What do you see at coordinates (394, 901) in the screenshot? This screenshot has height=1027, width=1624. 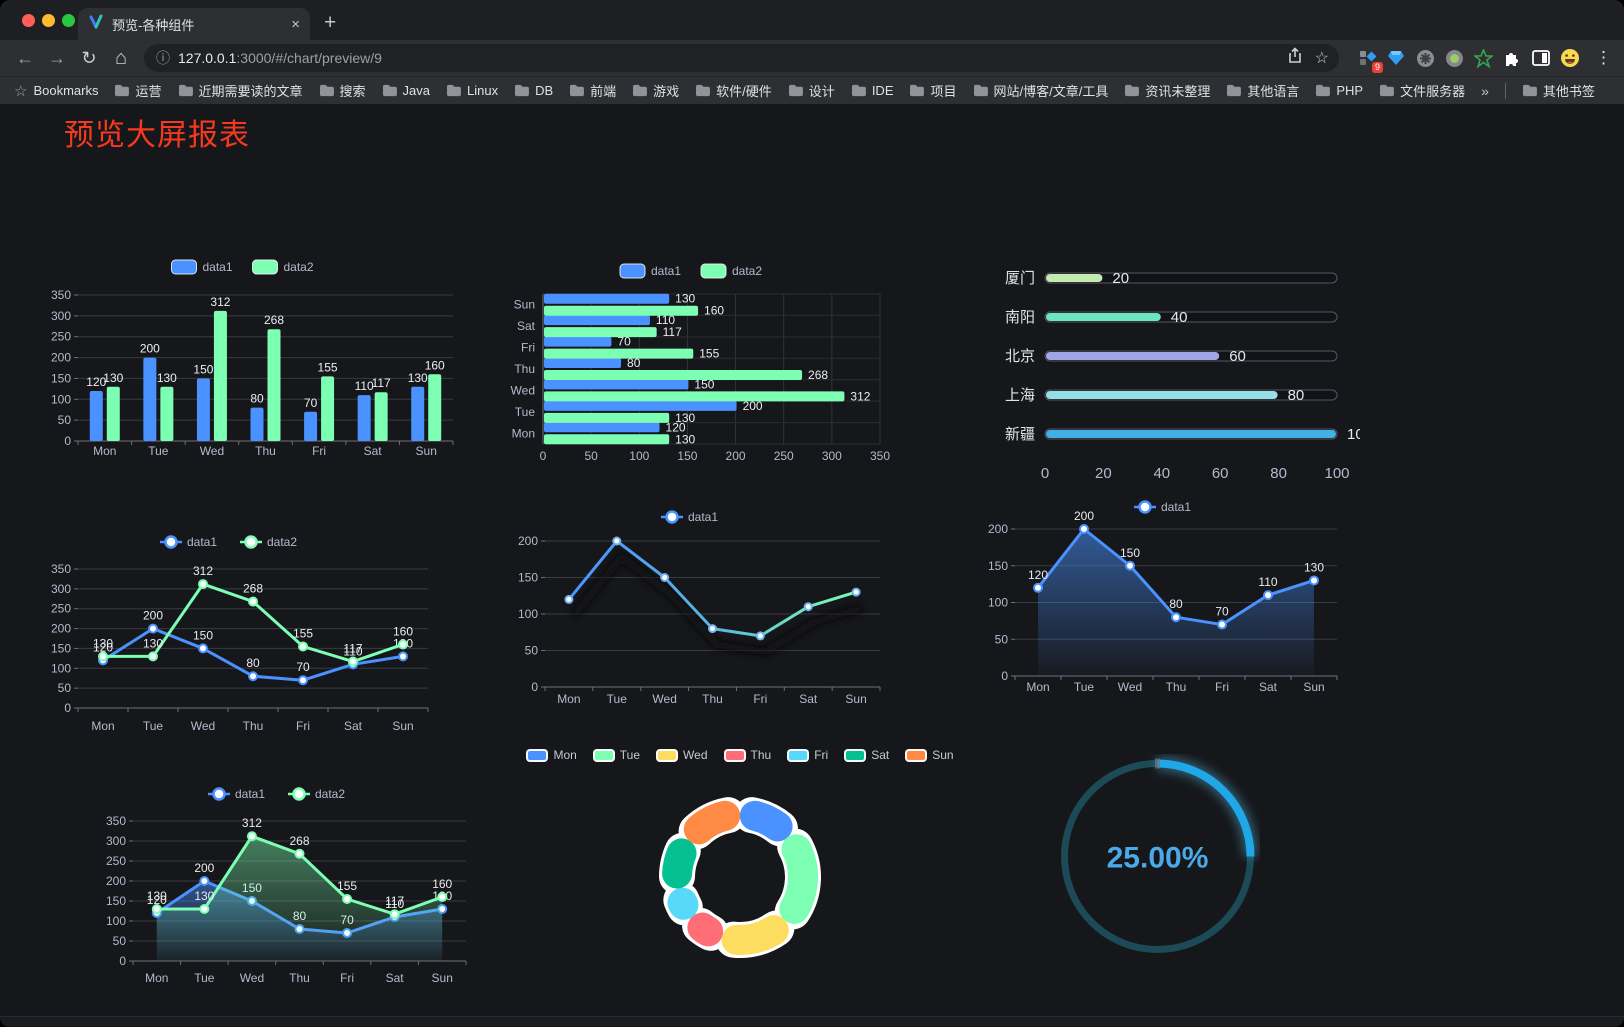 I see `svg-text: 117` at bounding box center [394, 901].